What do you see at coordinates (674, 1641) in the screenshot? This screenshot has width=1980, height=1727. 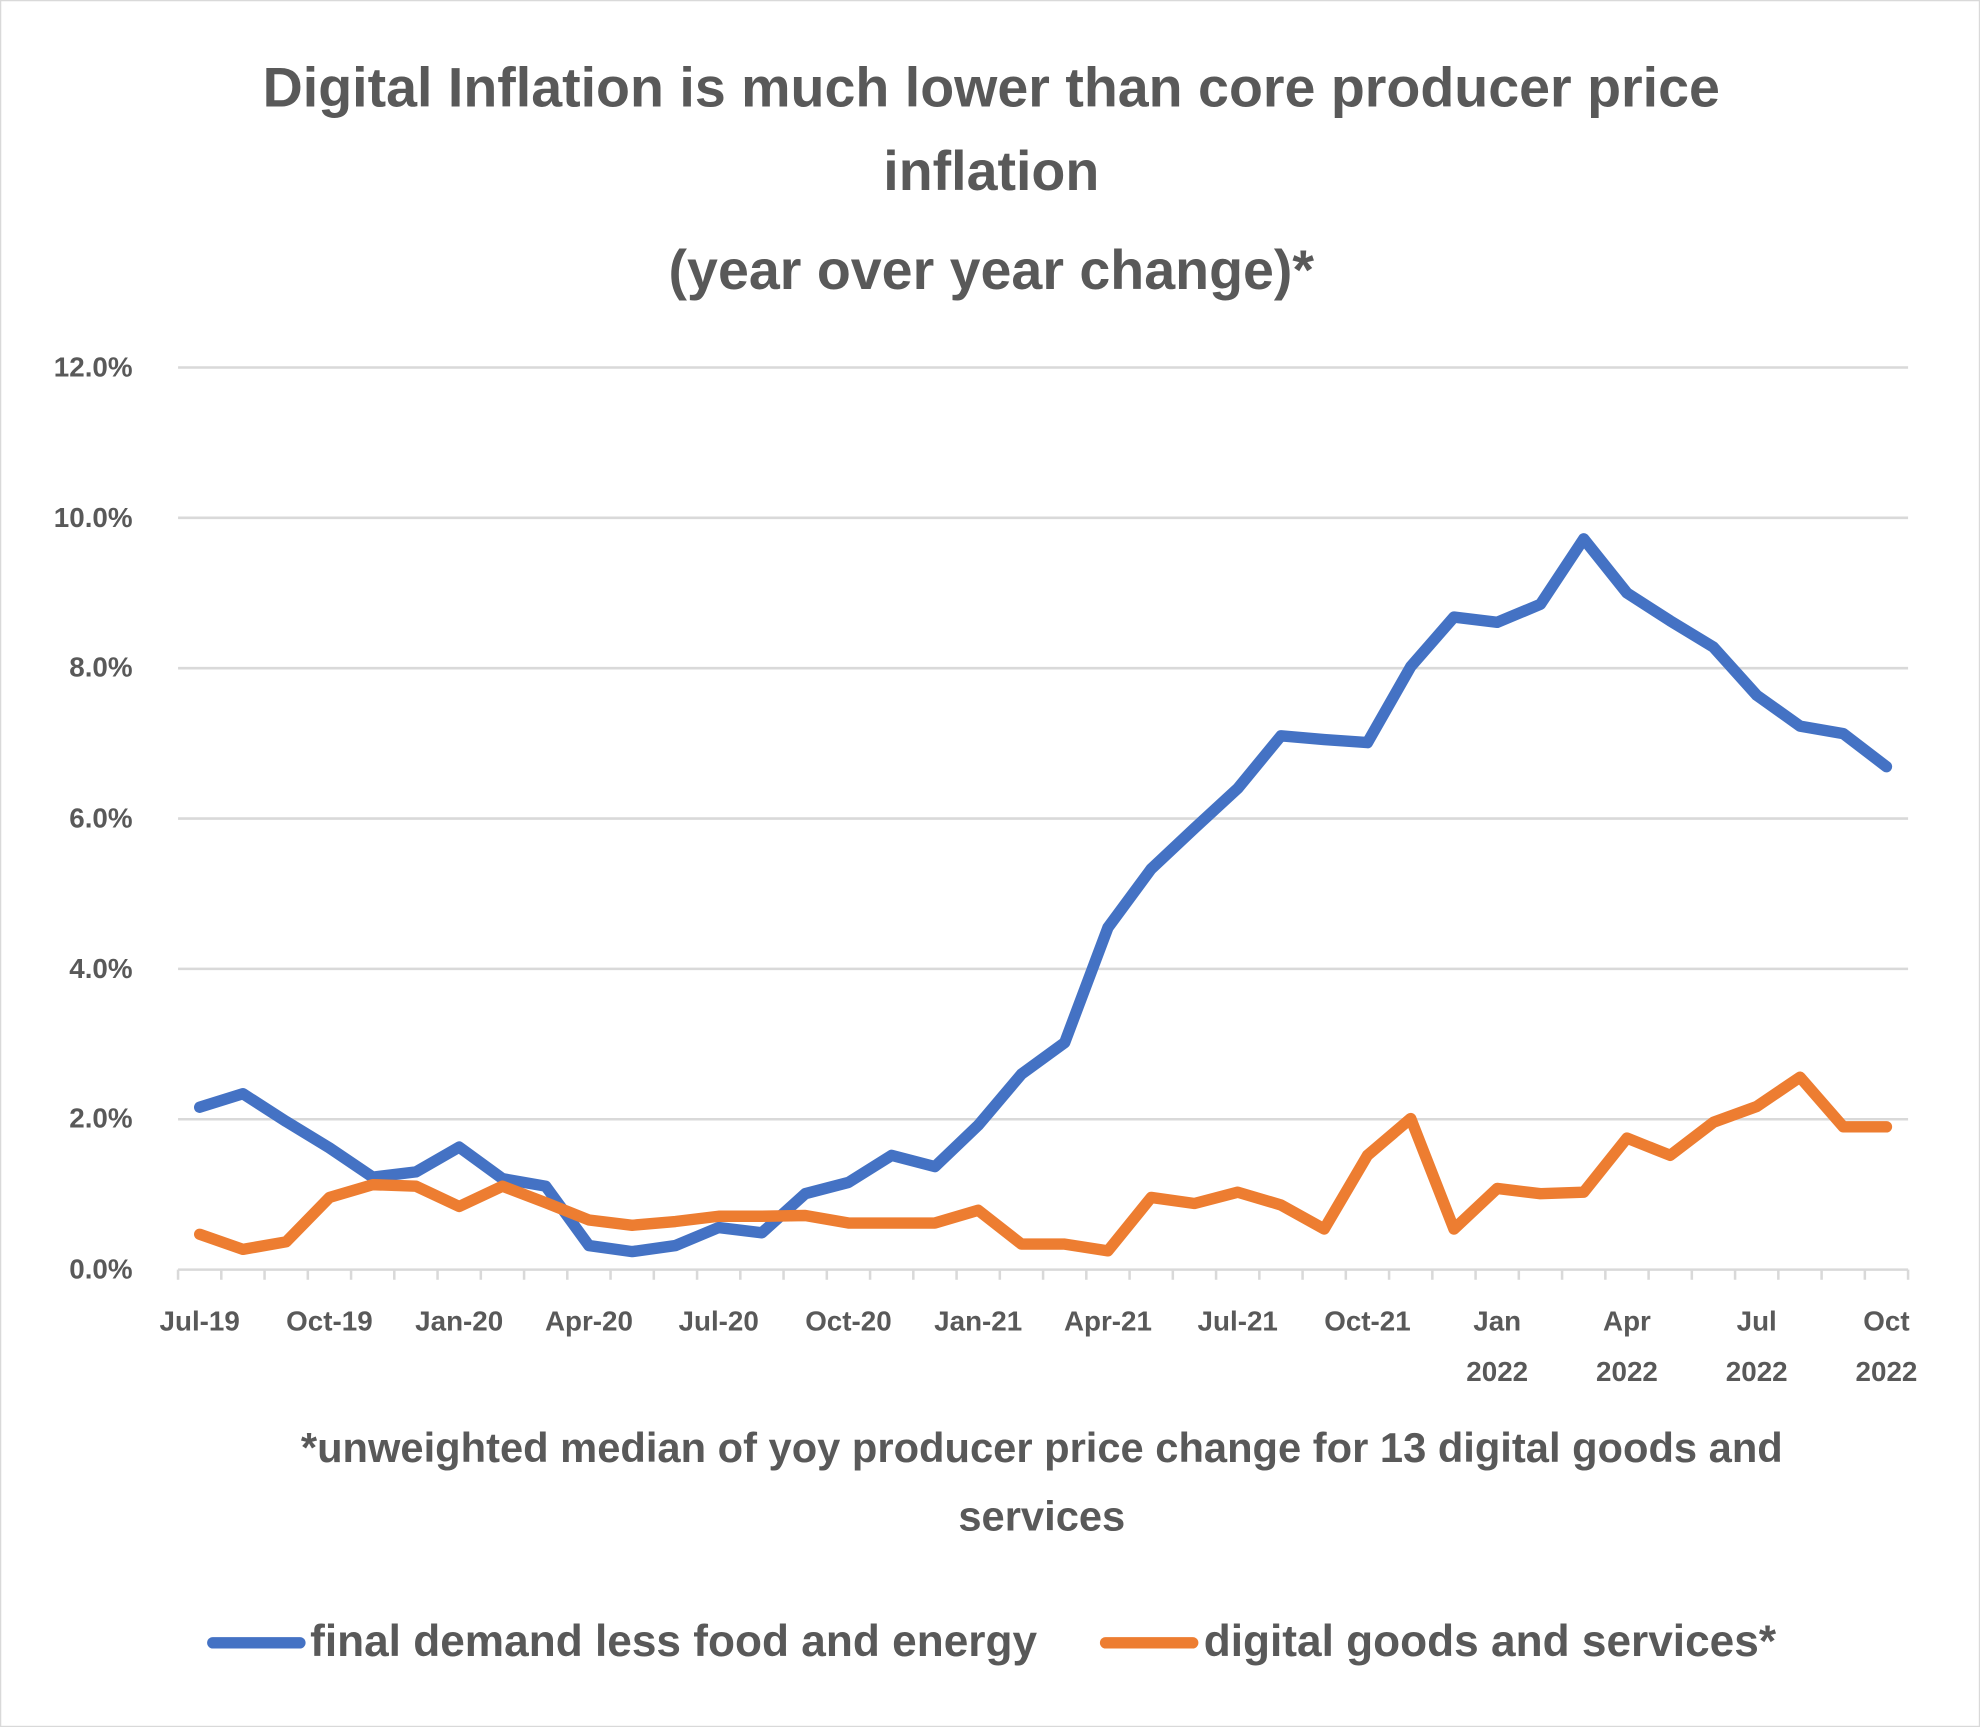 I see `legend-label: final demand less food and energy` at bounding box center [674, 1641].